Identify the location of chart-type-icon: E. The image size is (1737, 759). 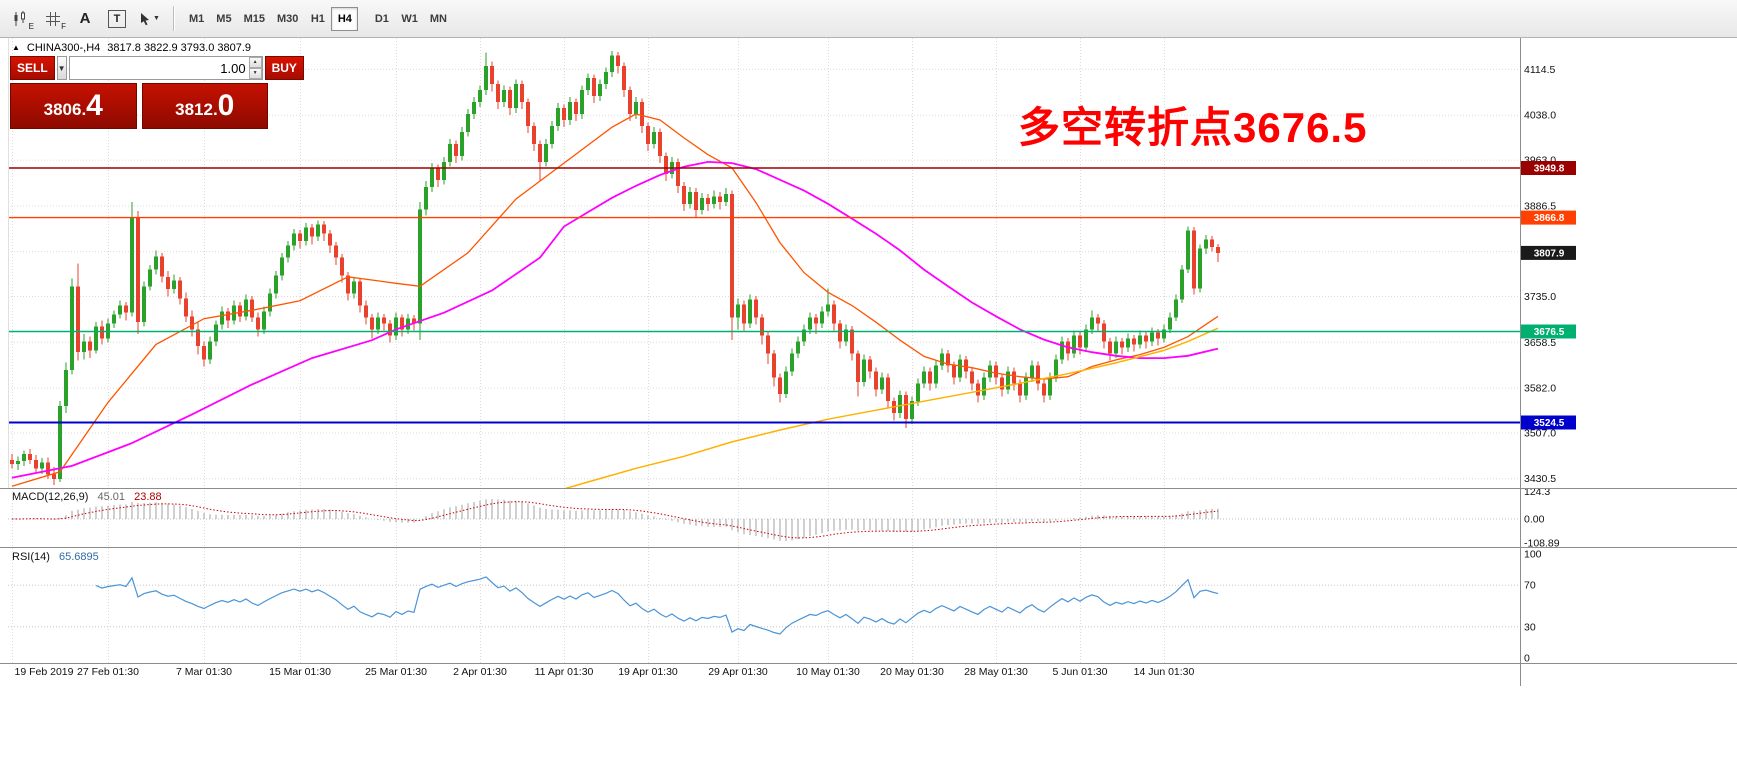
(21, 18).